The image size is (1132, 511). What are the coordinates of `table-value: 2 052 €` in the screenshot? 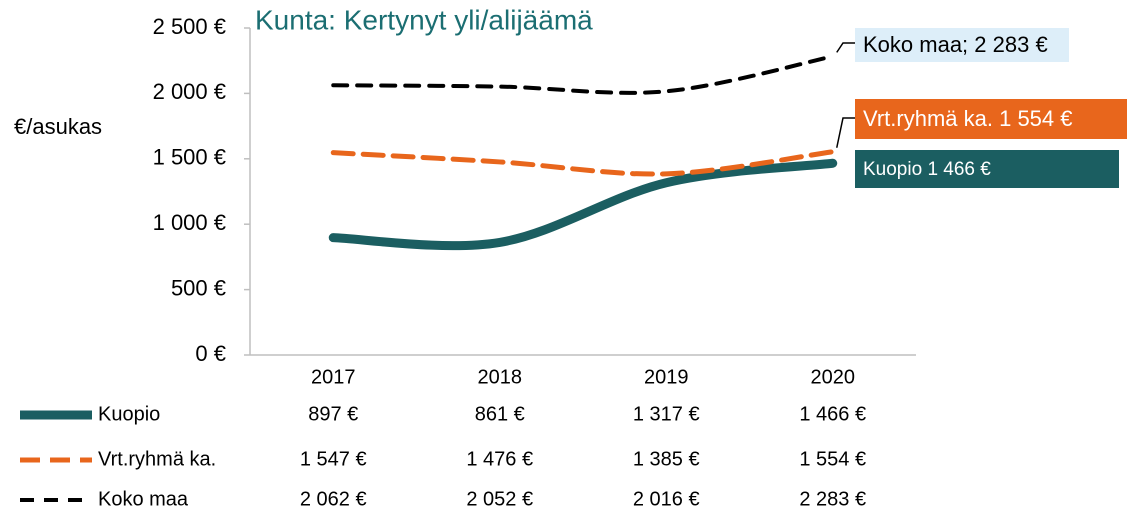 It's located at (499, 499).